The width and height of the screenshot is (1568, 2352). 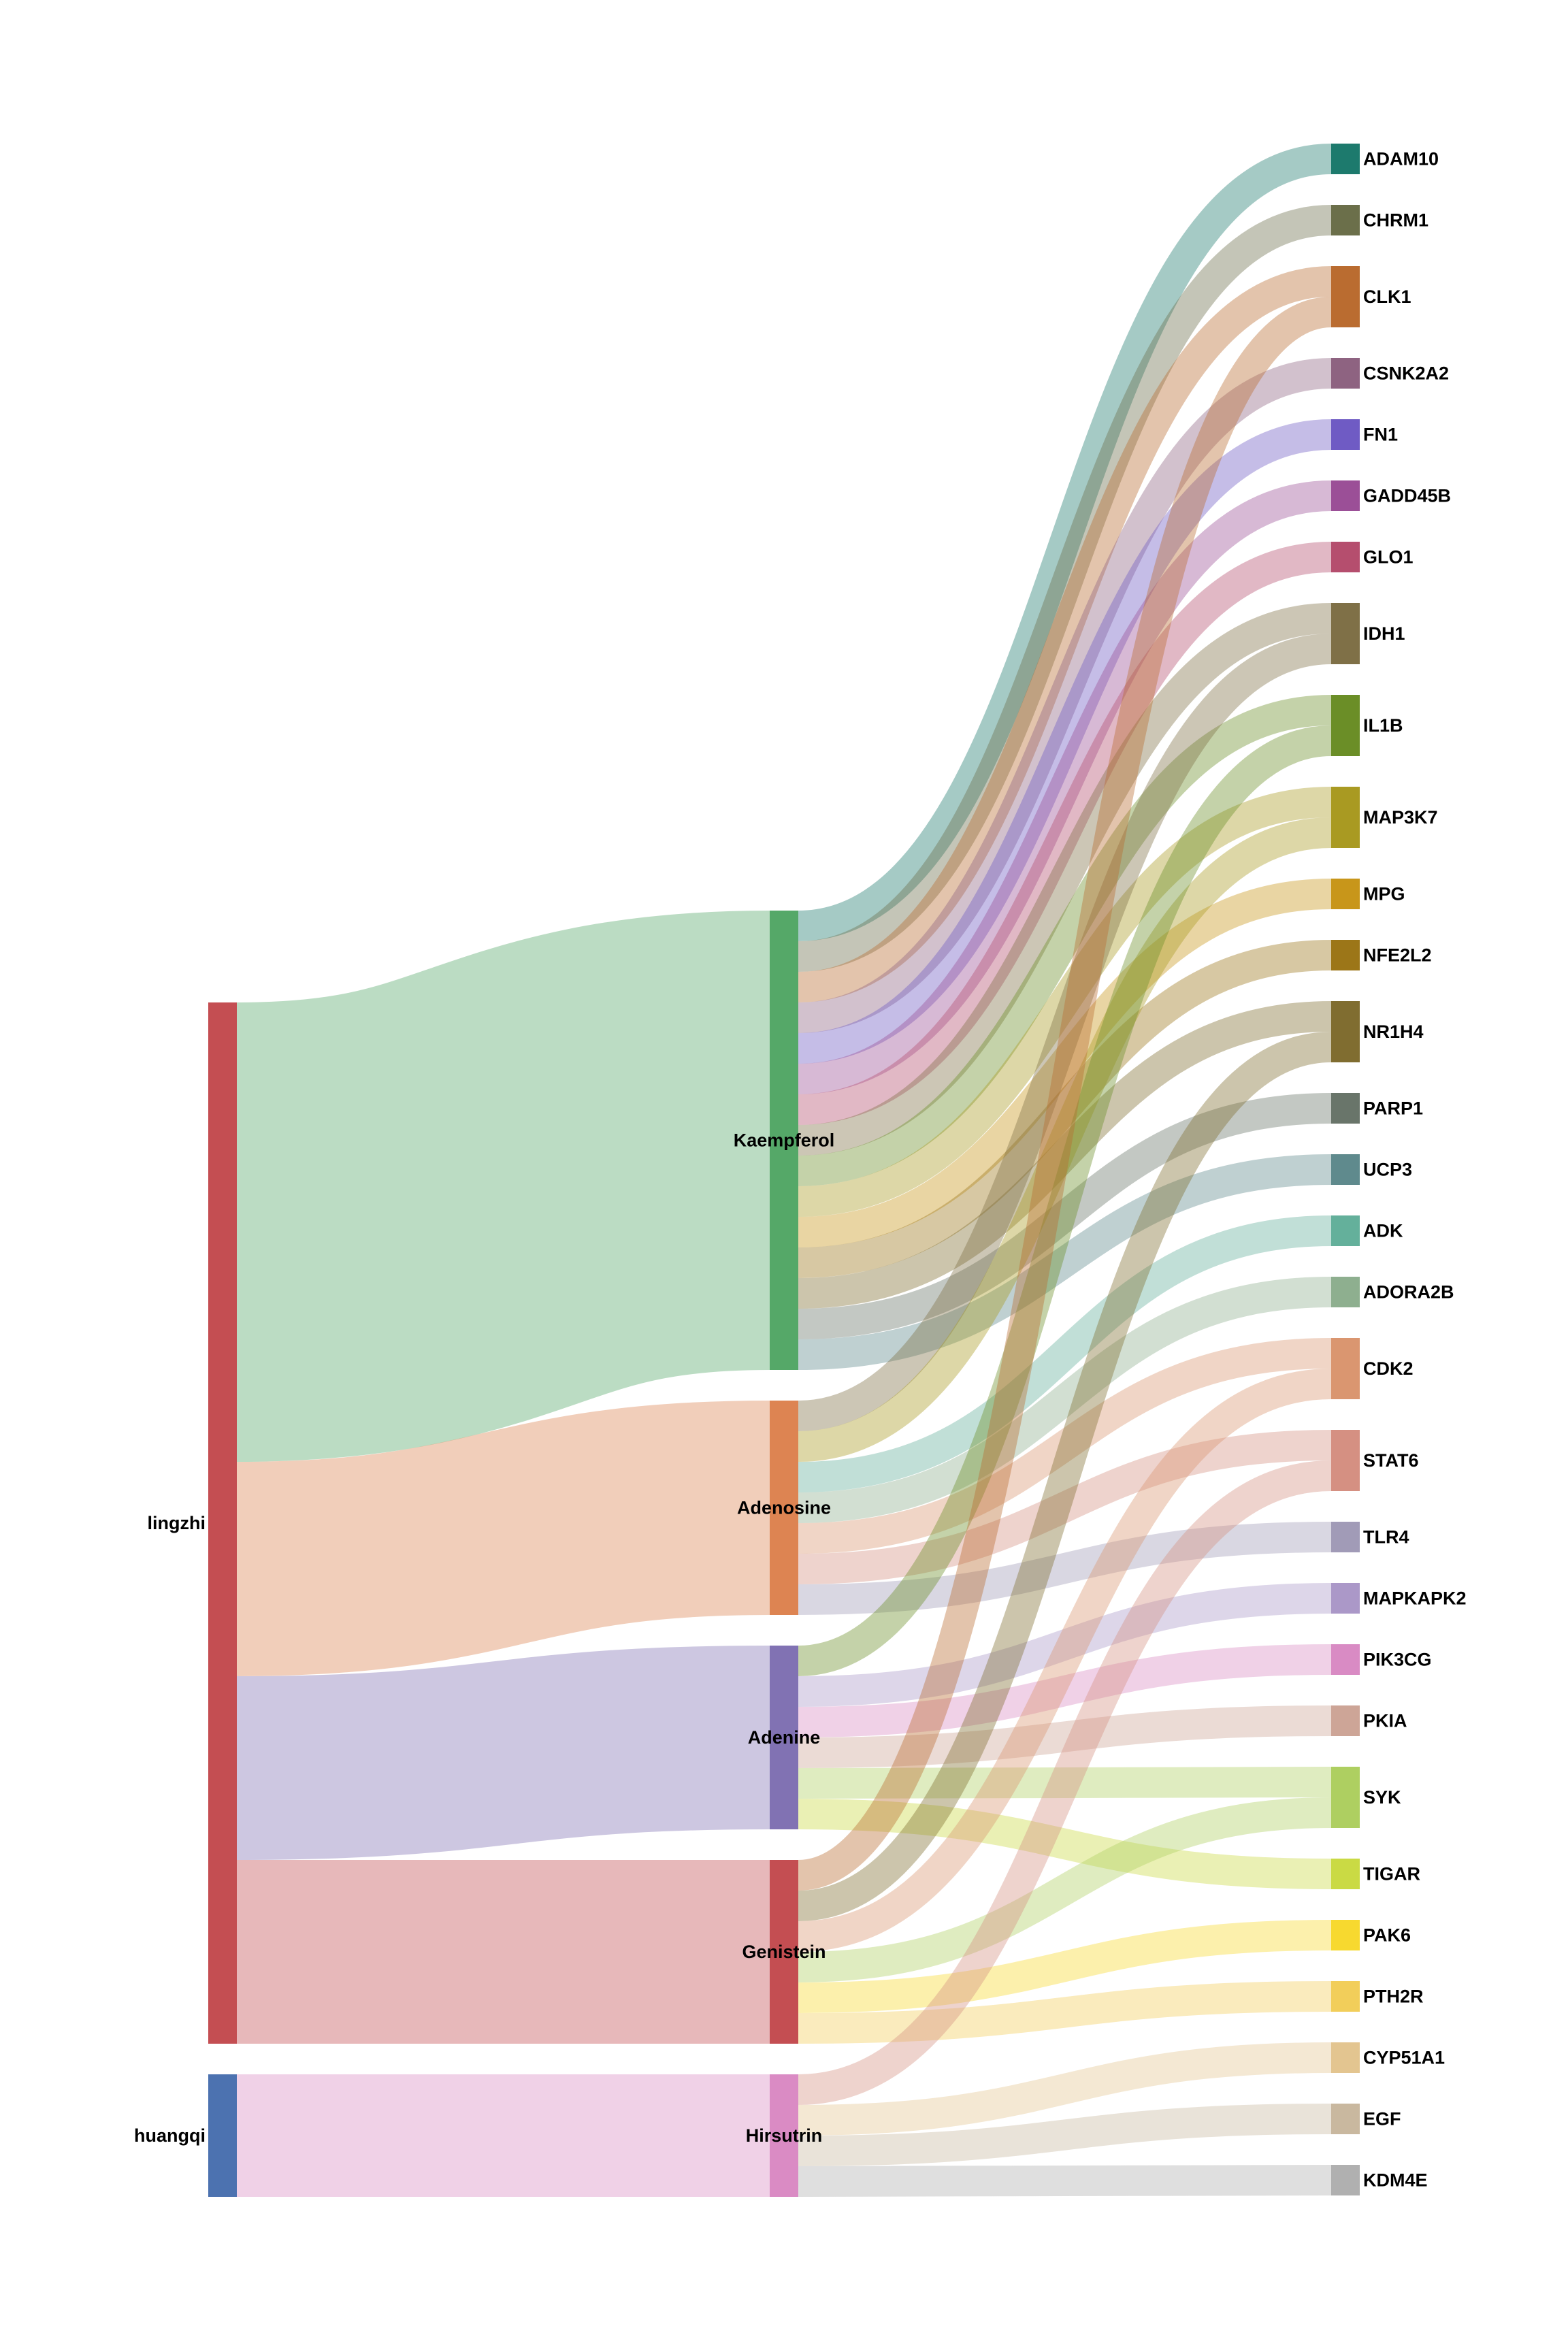 I want to click on node-pik3cg, so click(x=1346, y=1660).